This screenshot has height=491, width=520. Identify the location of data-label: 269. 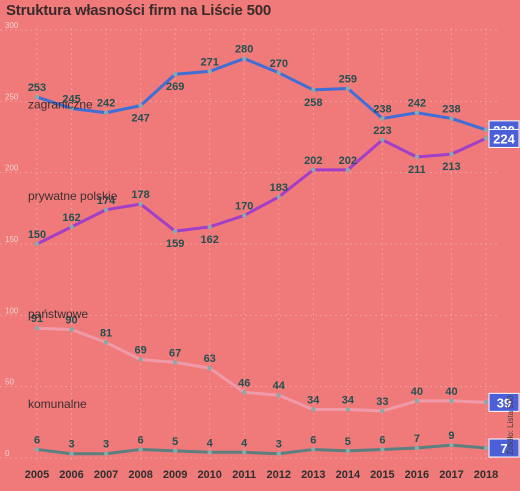
(175, 87).